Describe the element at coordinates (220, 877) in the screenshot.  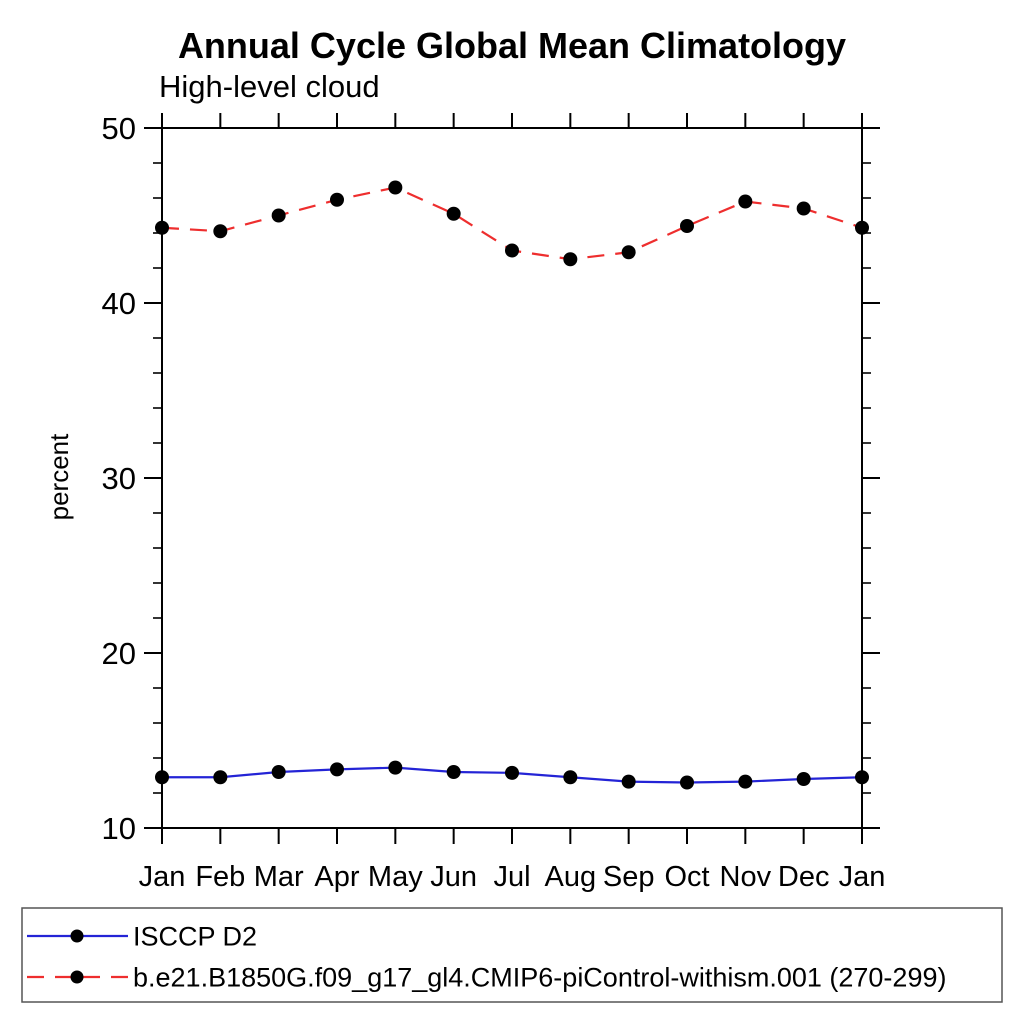
I see `month-label: Feb` at that location.